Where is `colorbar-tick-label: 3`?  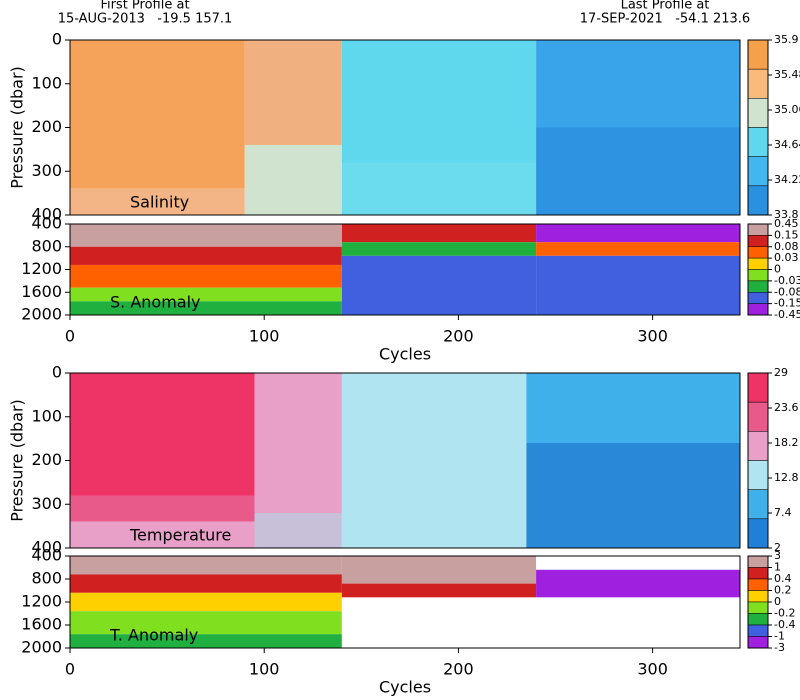
colorbar-tick-label: 3 is located at coordinates (777, 555).